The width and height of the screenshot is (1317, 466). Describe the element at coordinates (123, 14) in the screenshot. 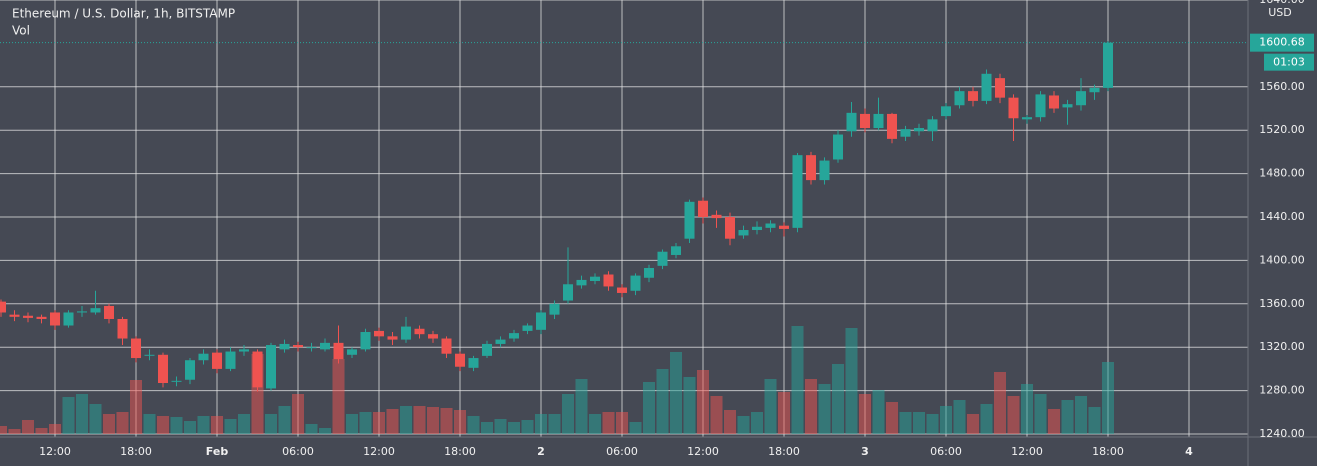

I see `chart-title: Ethereum / U.S. Dollar, 1h, BITSTAMP` at that location.